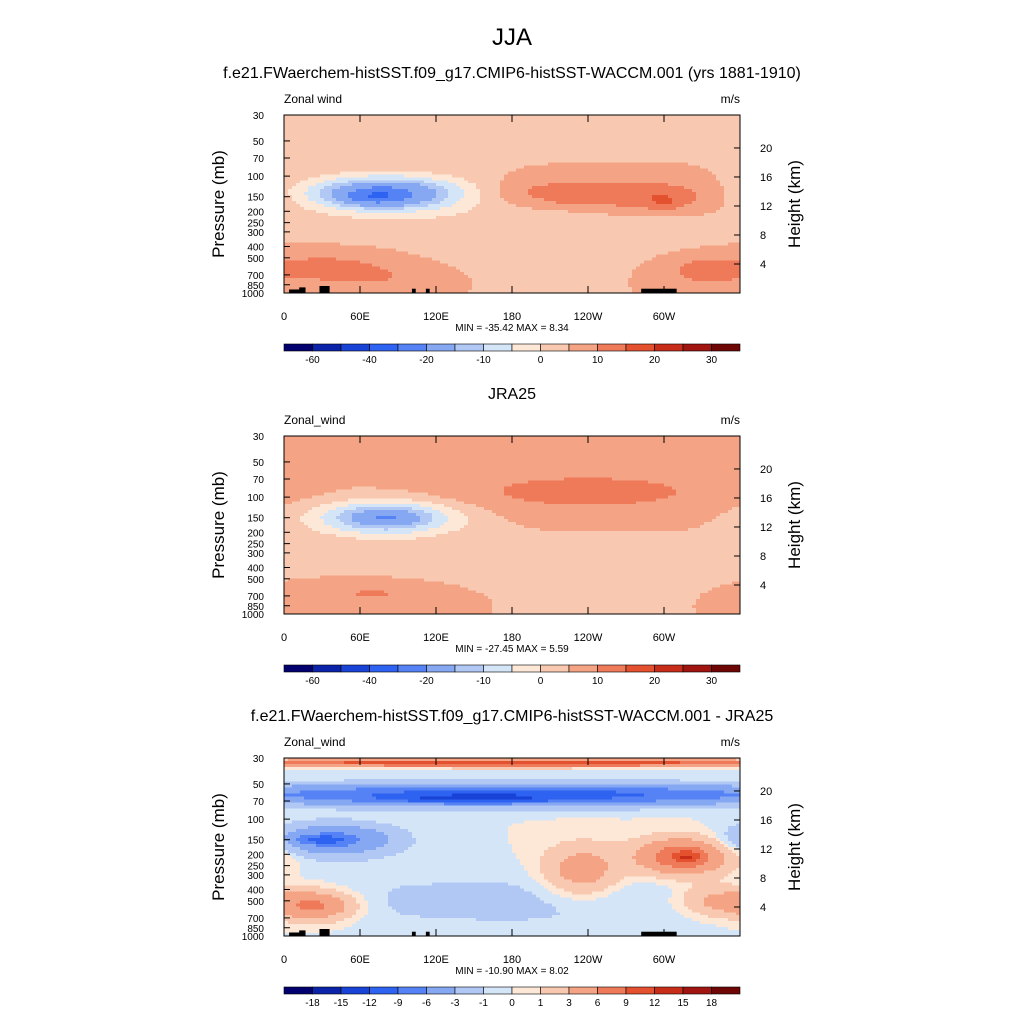 The height and width of the screenshot is (1024, 1024). I want to click on units-label: m/s, so click(730, 99).